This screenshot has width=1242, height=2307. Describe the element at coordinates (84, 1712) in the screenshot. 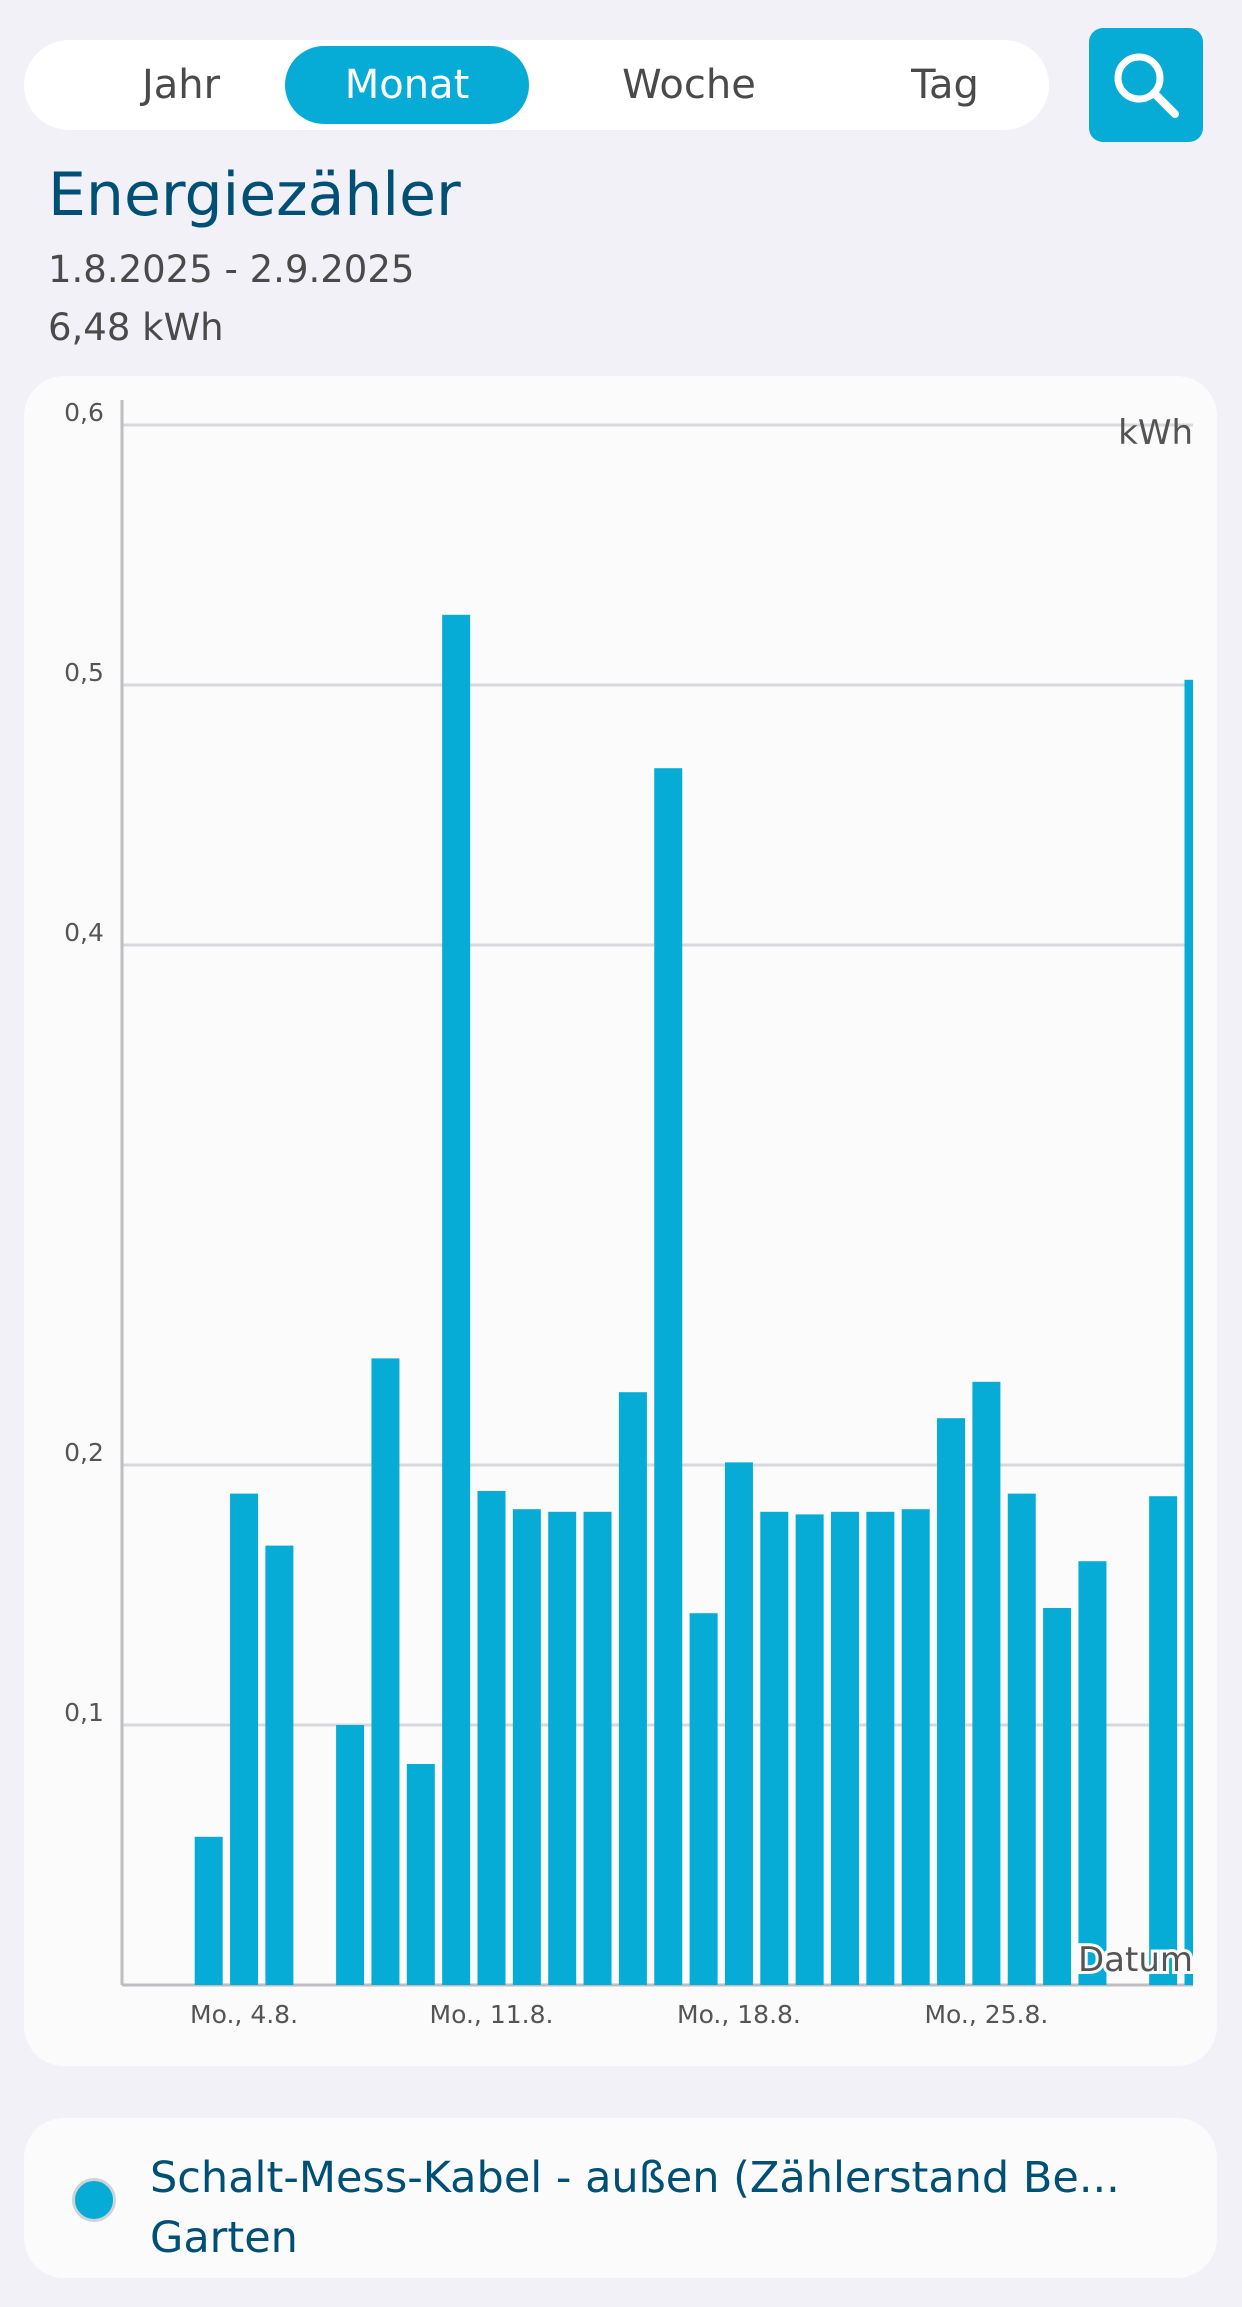

I see `y-tick-label: 0,1` at that location.